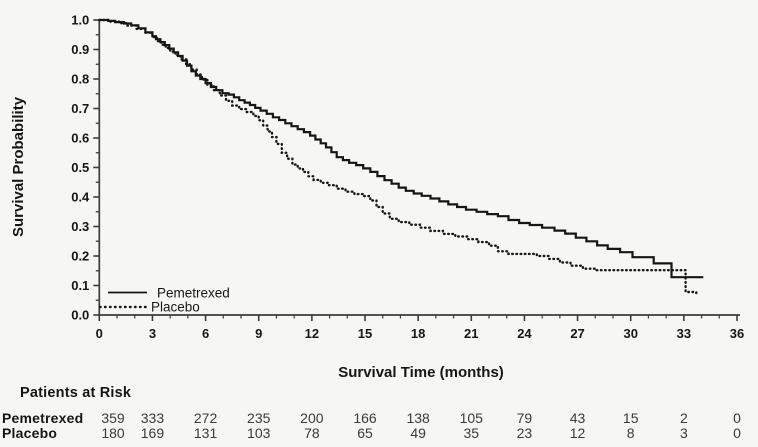 This screenshot has height=447, width=758. Describe the element at coordinates (80, 226) in the screenshot. I see `y-tick-label: 0.3` at that location.